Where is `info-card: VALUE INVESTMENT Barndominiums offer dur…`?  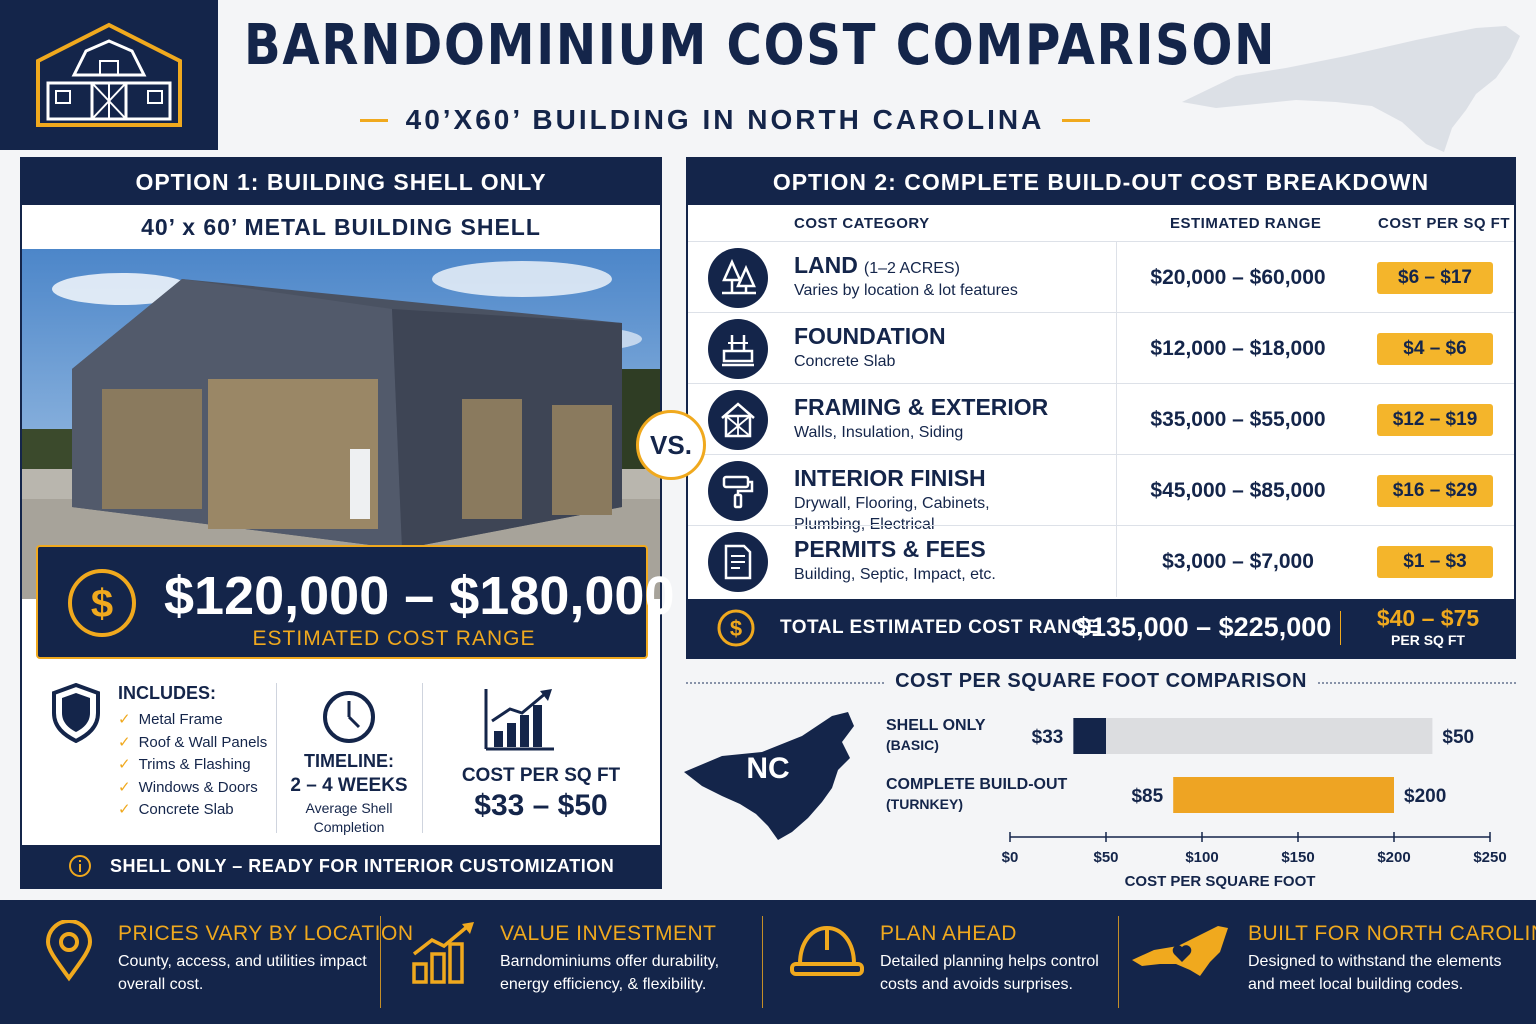 info-card: VALUE INVESTMENT Barndominiums offer dur… is located at coordinates (580, 962).